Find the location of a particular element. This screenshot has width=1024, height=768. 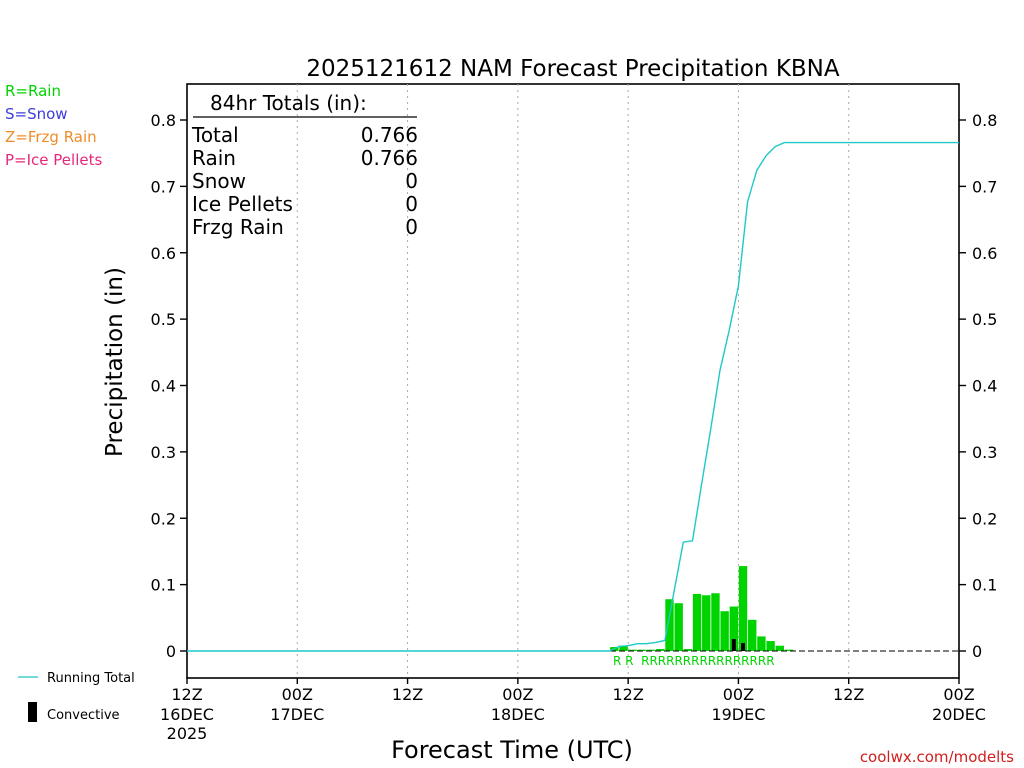

x-tick-date-label: 17DEC is located at coordinates (297, 714).